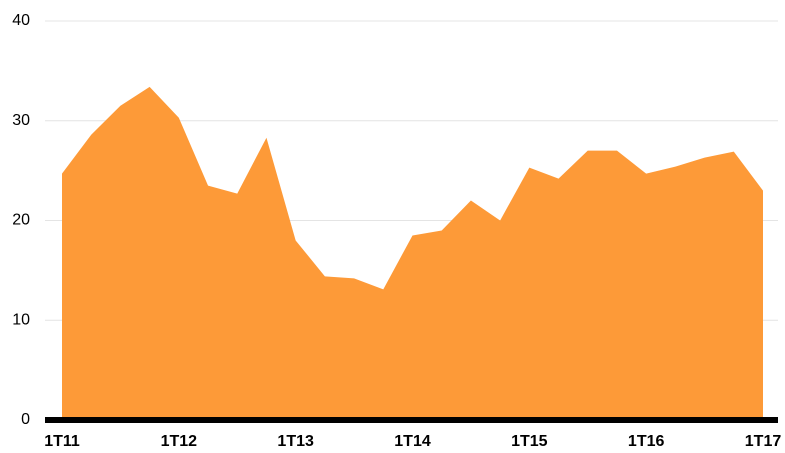 The image size is (785, 453). What do you see at coordinates (412, 441) in the screenshot?
I see `x-tick-label: 1T14` at bounding box center [412, 441].